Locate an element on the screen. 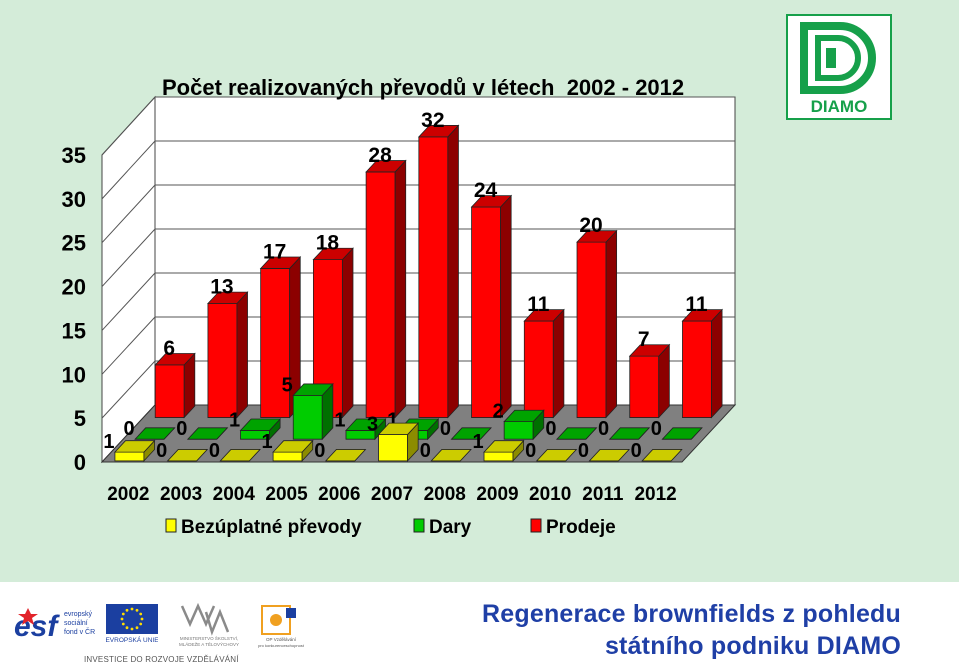 The height and width of the screenshot is (668, 959). data-label: 7 is located at coordinates (644, 339).